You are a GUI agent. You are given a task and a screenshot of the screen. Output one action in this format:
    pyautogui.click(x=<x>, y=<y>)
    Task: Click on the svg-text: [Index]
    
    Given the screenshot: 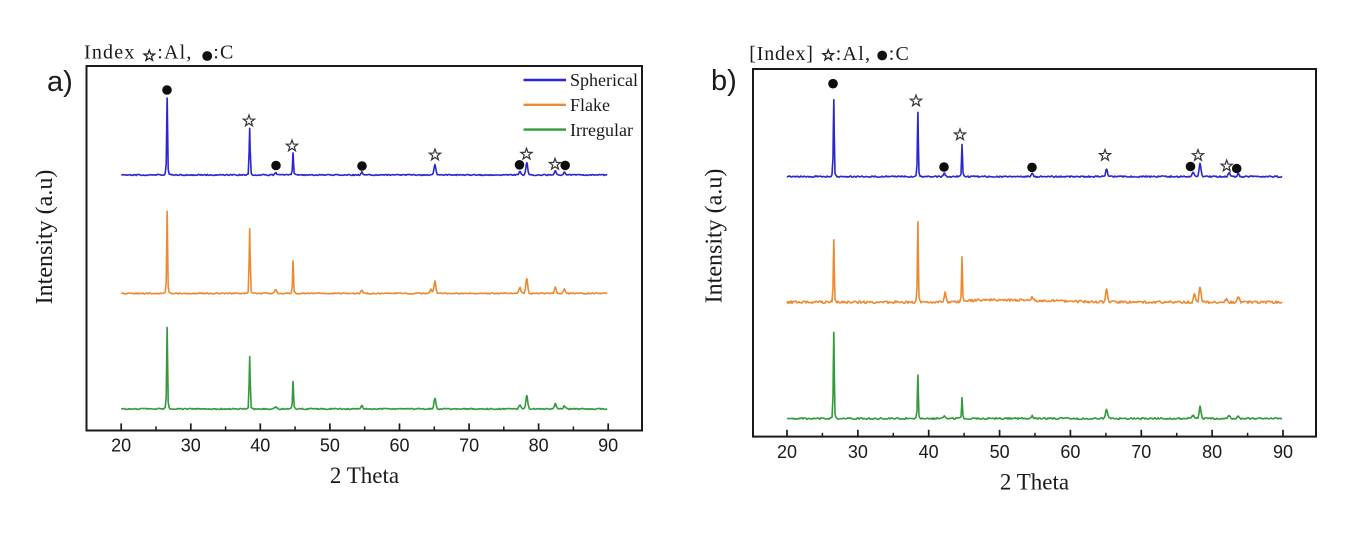 What is the action you would take?
    pyautogui.click(x=781, y=54)
    